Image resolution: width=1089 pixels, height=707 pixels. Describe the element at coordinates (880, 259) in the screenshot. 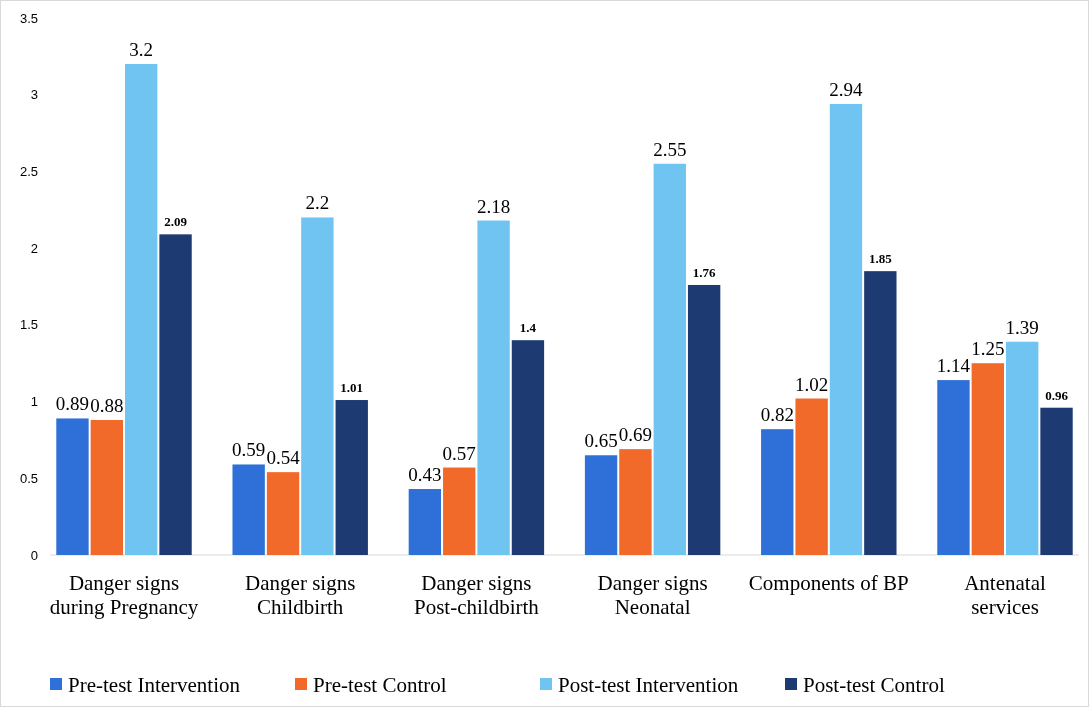

I see `data-label: 1.85` at that location.